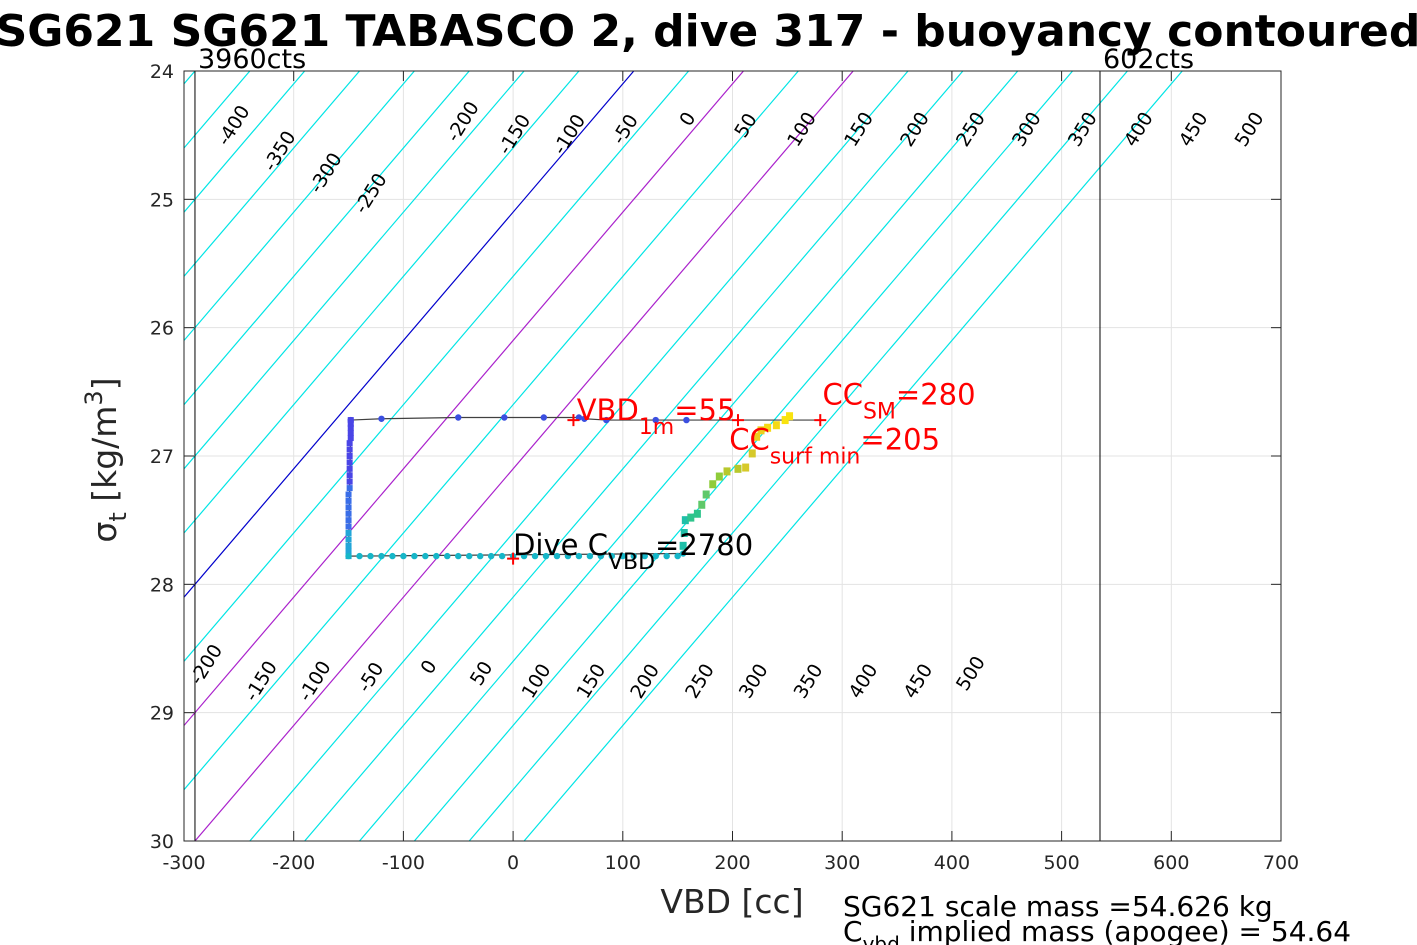 The height and width of the screenshot is (945, 1417). Describe the element at coordinates (608, 410) in the screenshot. I see `annotation-main: VBD` at that location.